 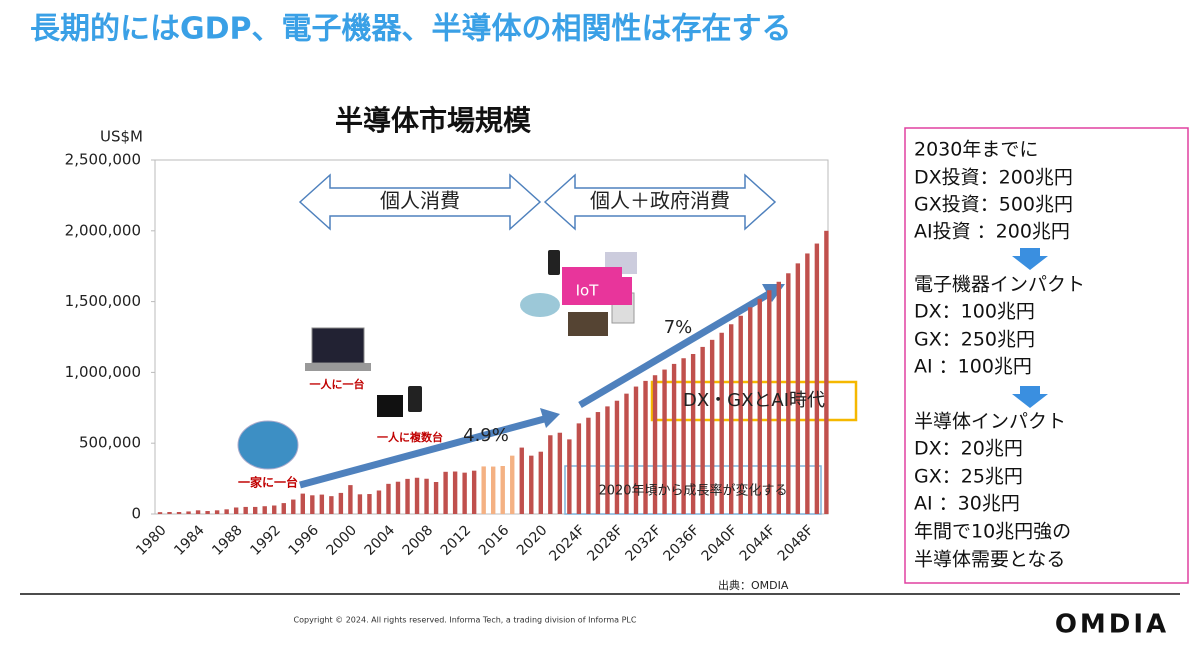 What do you see at coordinates (660, 201) in the screenshot?
I see `annotation: 個人＋政府消費` at bounding box center [660, 201].